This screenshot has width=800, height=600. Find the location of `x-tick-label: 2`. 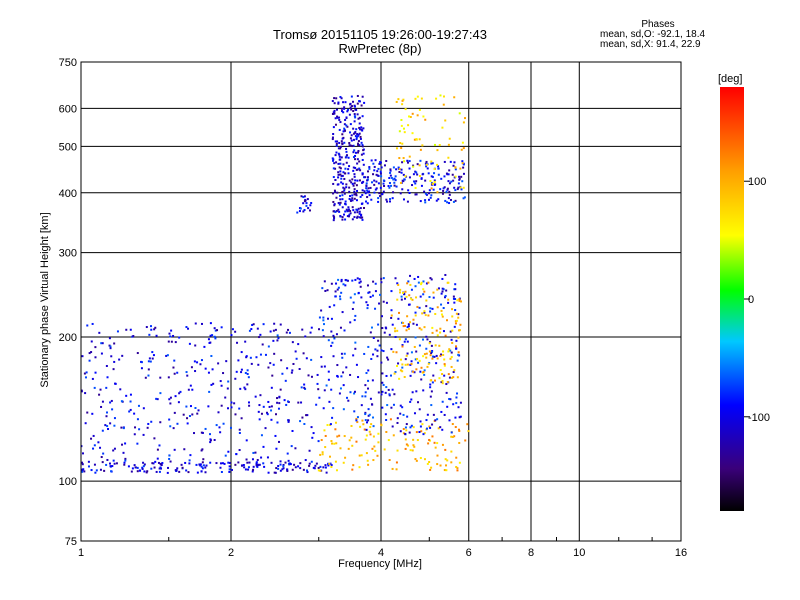

x-tick-label: 2 is located at coordinates (231, 553).